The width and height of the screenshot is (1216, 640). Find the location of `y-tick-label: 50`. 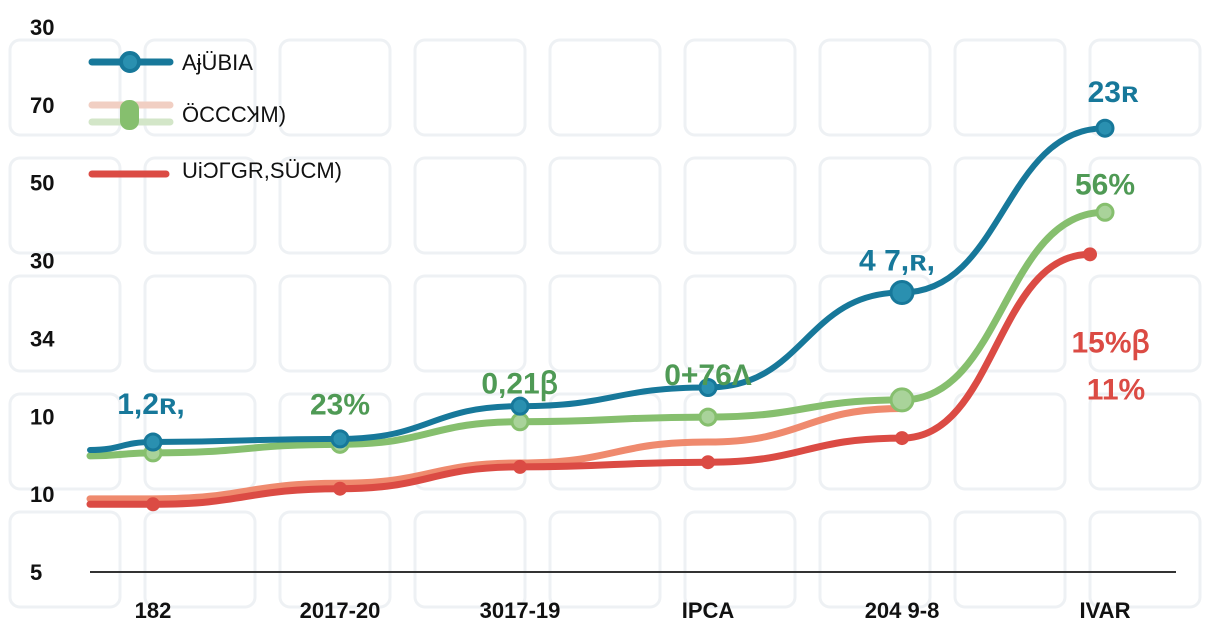

y-tick-label: 50 is located at coordinates (42, 183).